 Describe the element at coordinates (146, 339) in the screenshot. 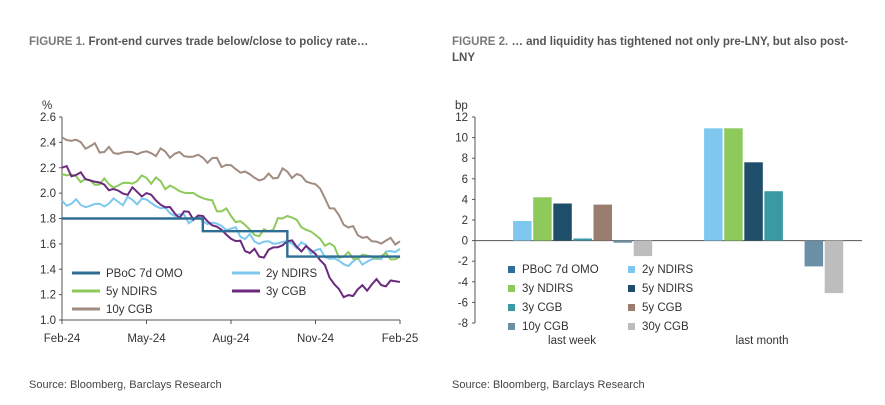

I see `x-tick-label: May-24` at that location.